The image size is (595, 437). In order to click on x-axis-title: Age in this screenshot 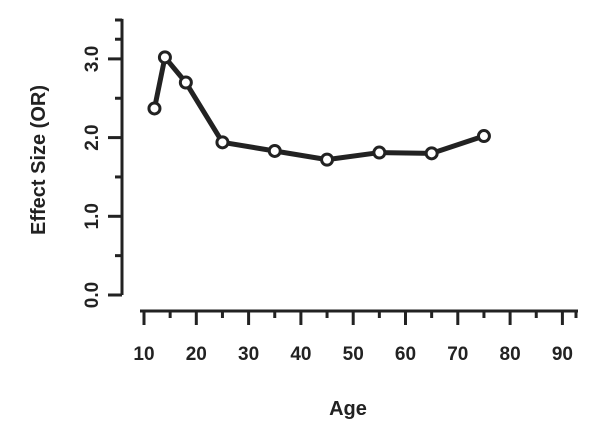, I will do `click(348, 409)`.